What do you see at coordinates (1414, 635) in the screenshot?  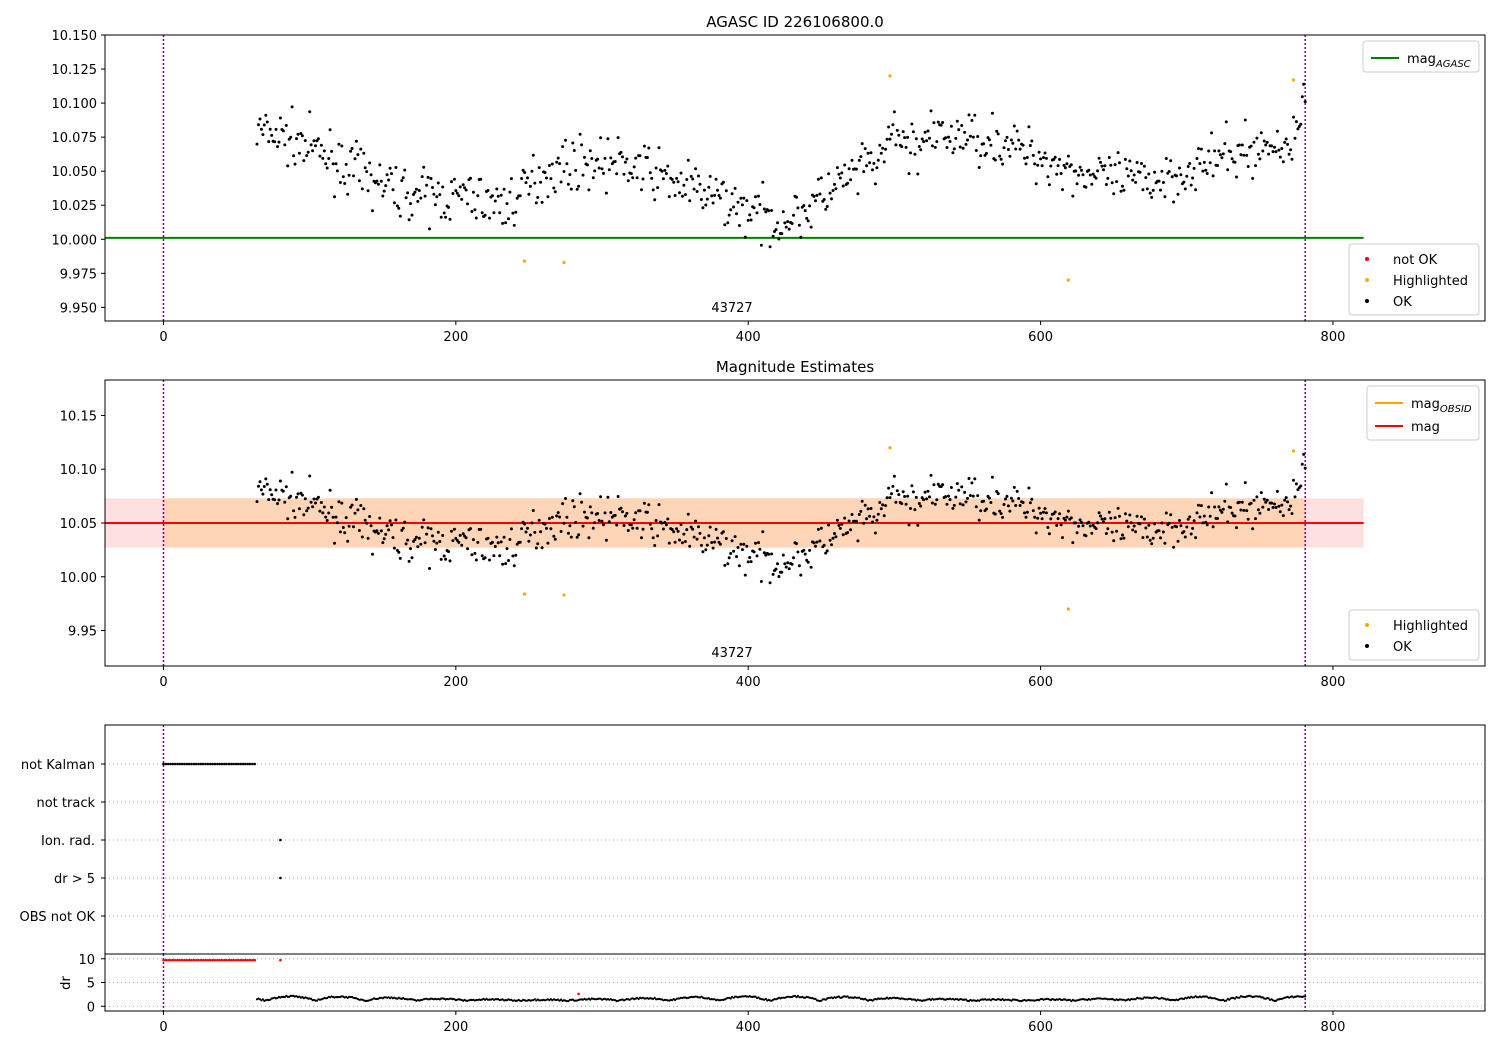 I see `legend-box` at bounding box center [1414, 635].